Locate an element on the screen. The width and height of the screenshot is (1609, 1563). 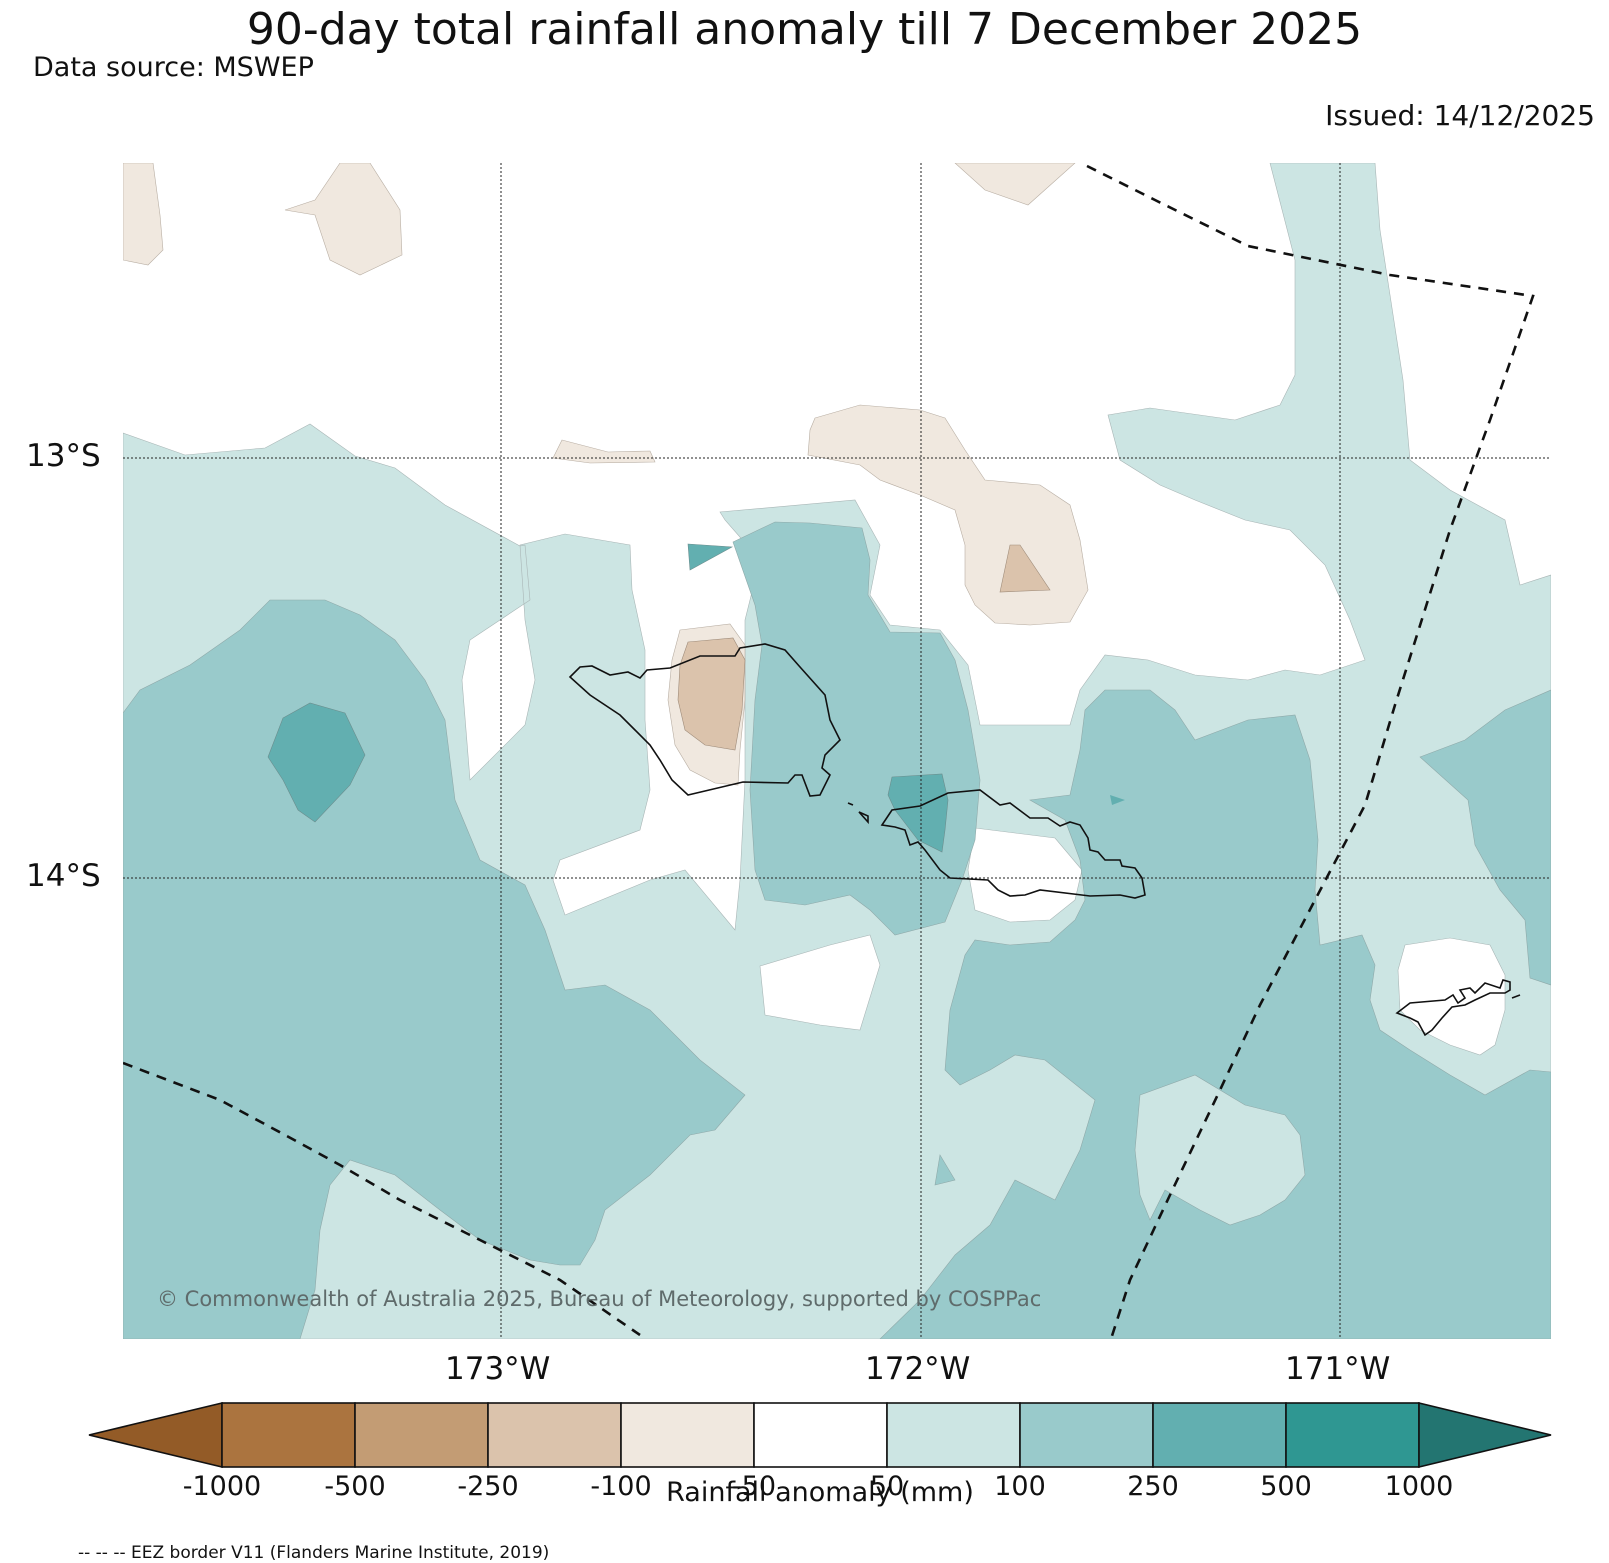
upolu-coastline is located at coordinates (1013, 844).